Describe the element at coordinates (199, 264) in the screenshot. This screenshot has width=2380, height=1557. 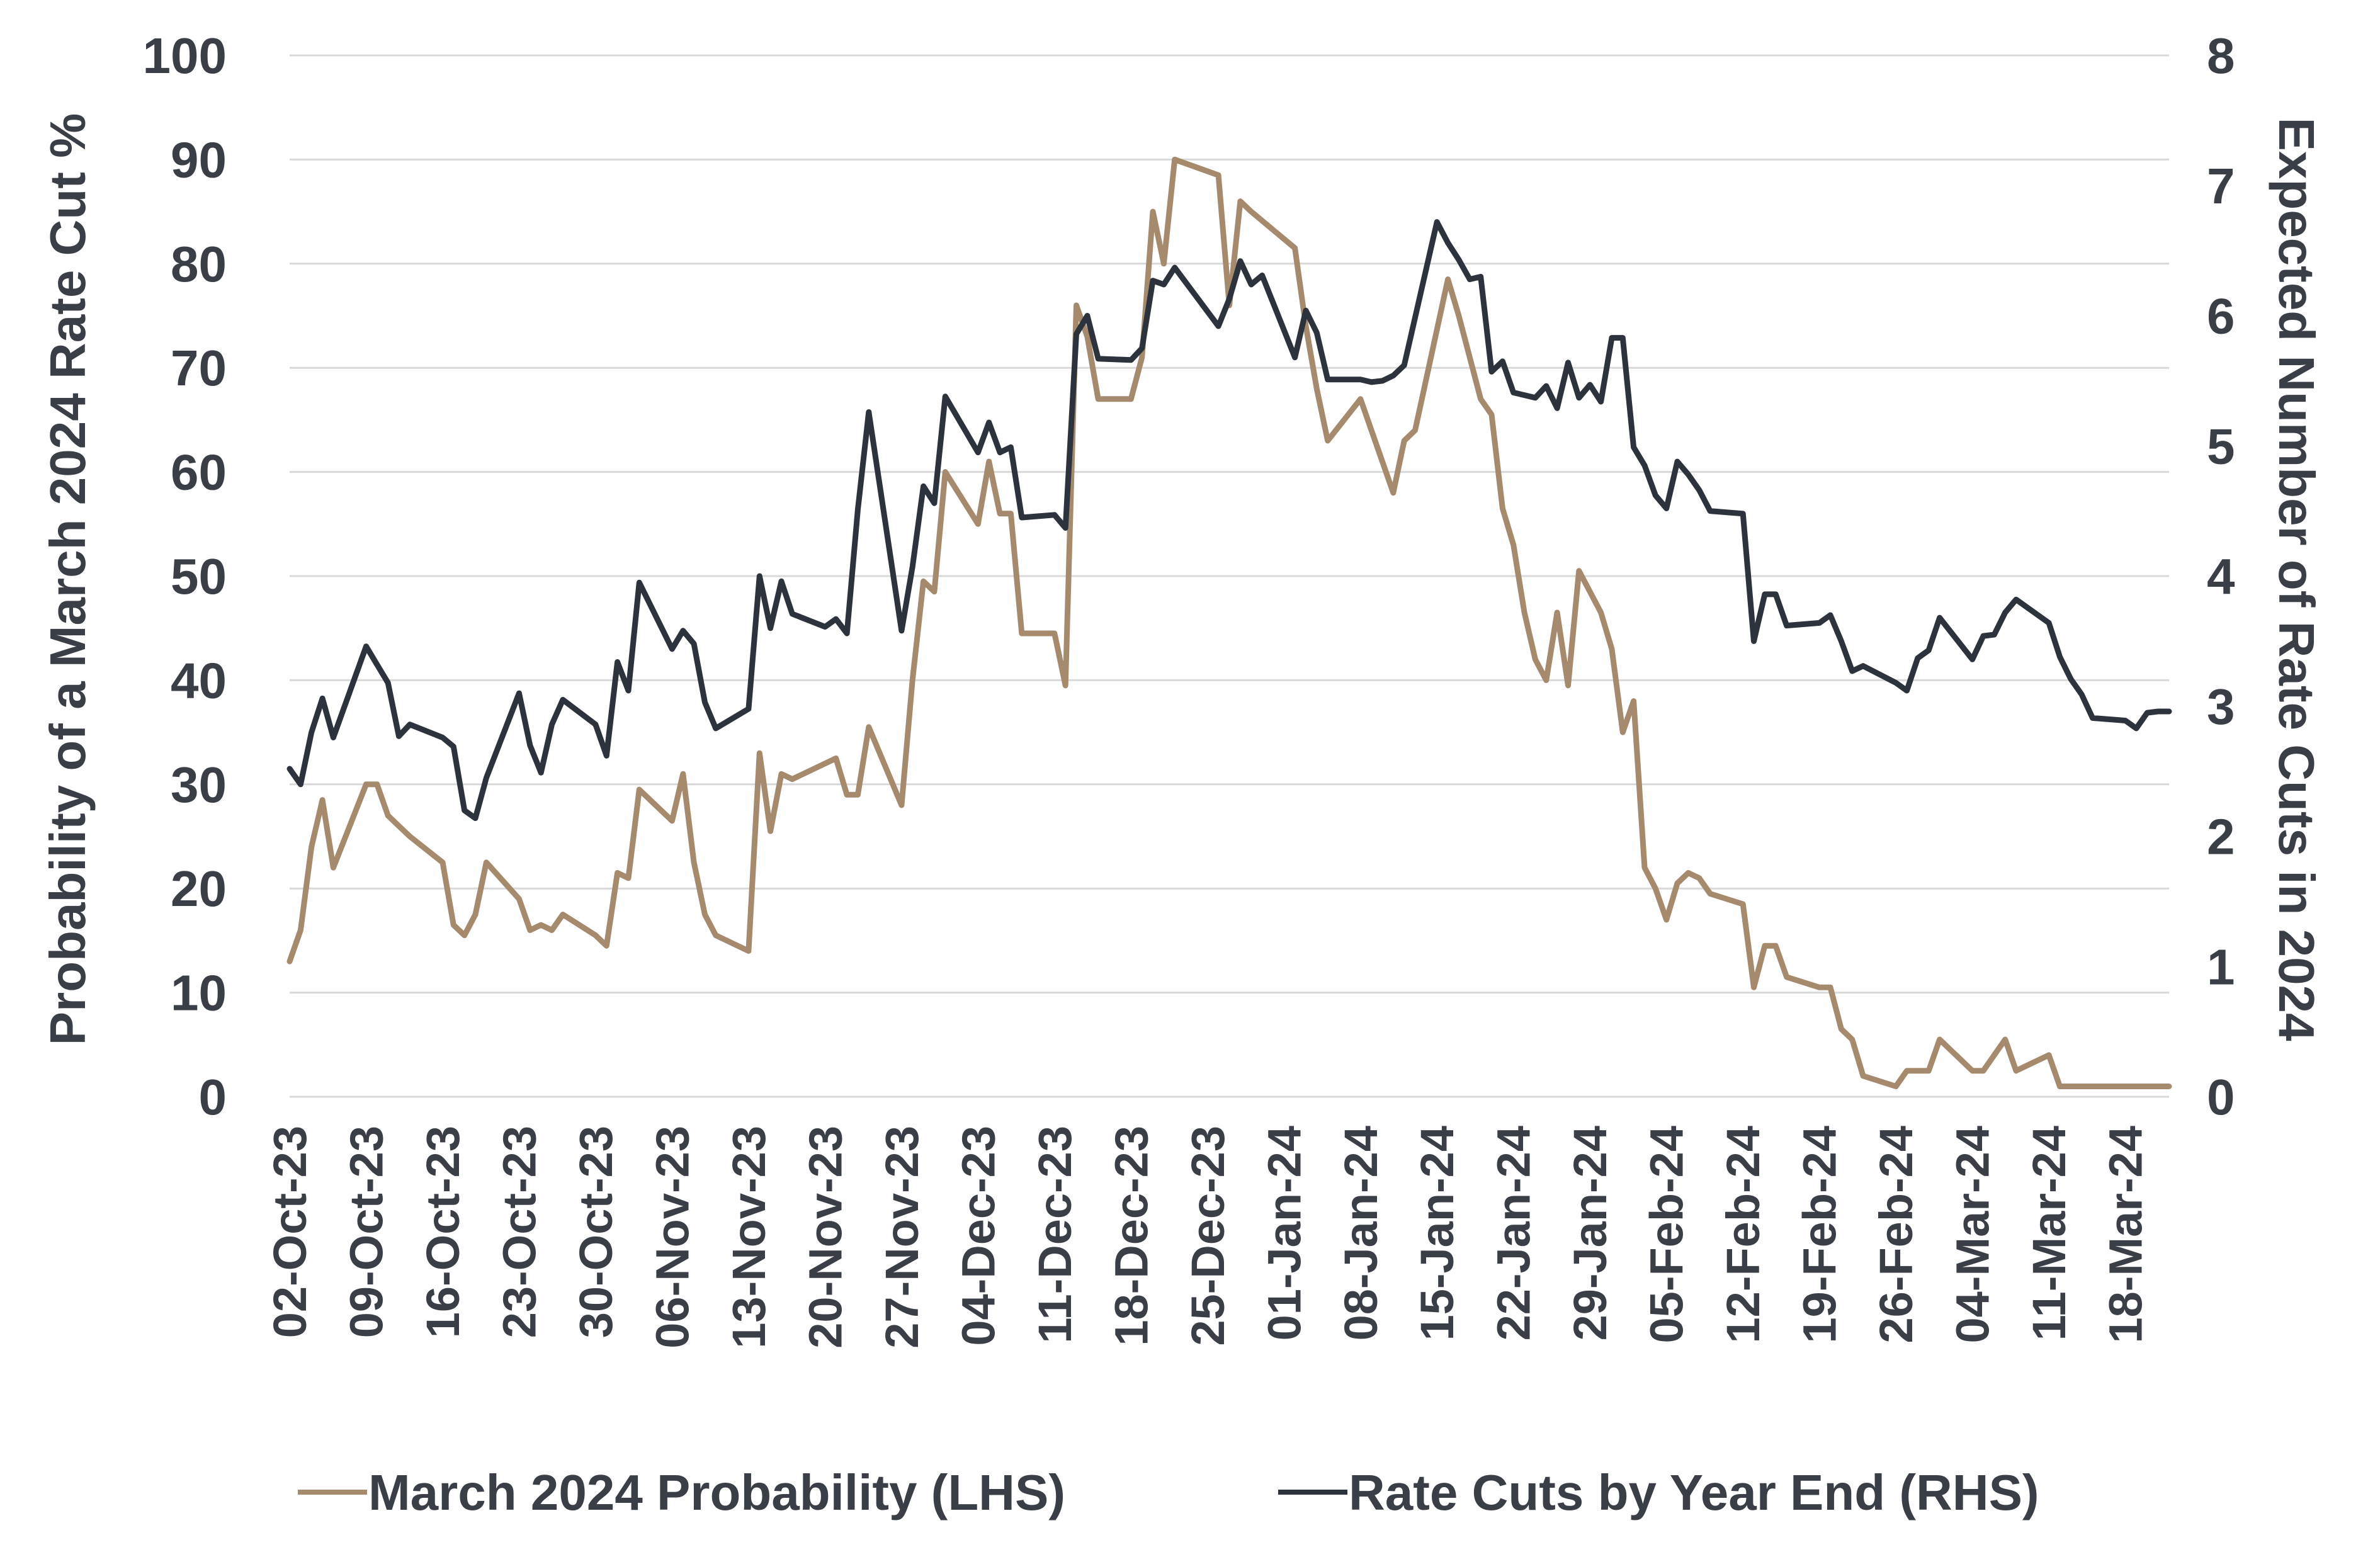
I see `left-tick-label: 80` at that location.